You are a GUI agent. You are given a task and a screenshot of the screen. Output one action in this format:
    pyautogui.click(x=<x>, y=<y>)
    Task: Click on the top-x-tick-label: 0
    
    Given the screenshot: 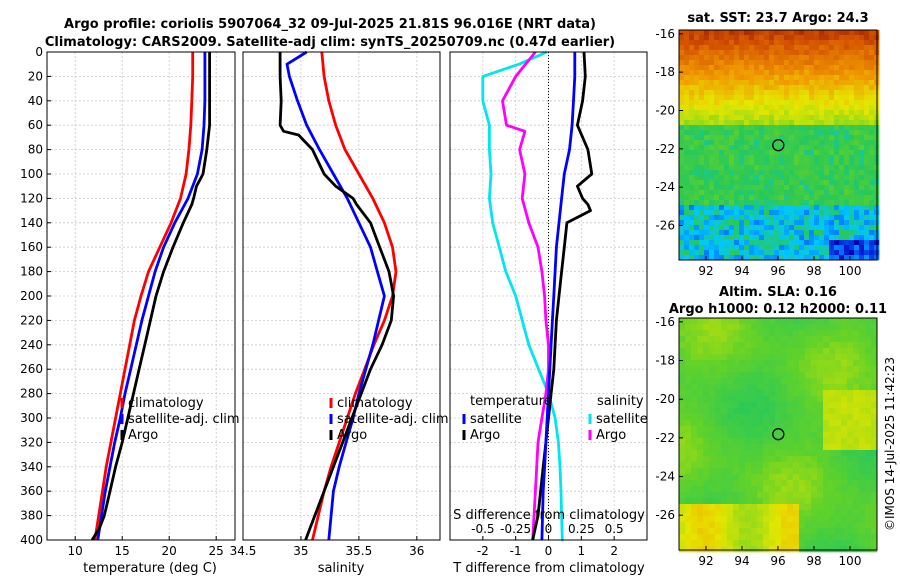 What is the action you would take?
    pyautogui.click(x=549, y=529)
    